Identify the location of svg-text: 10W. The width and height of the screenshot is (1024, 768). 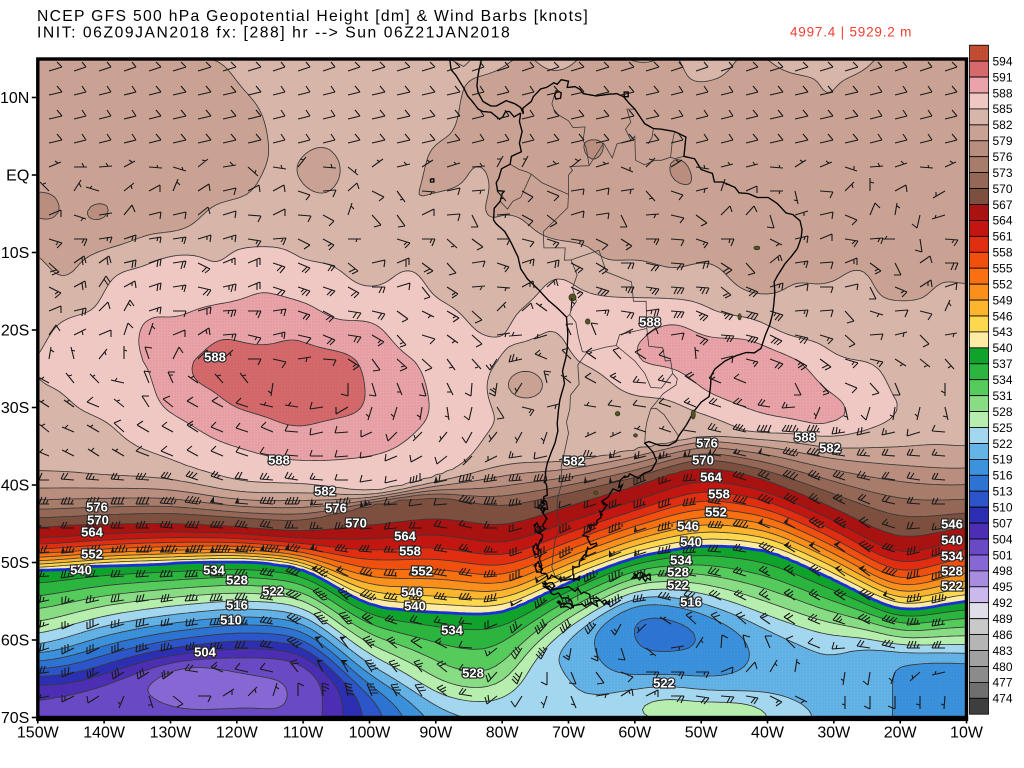
(967, 733).